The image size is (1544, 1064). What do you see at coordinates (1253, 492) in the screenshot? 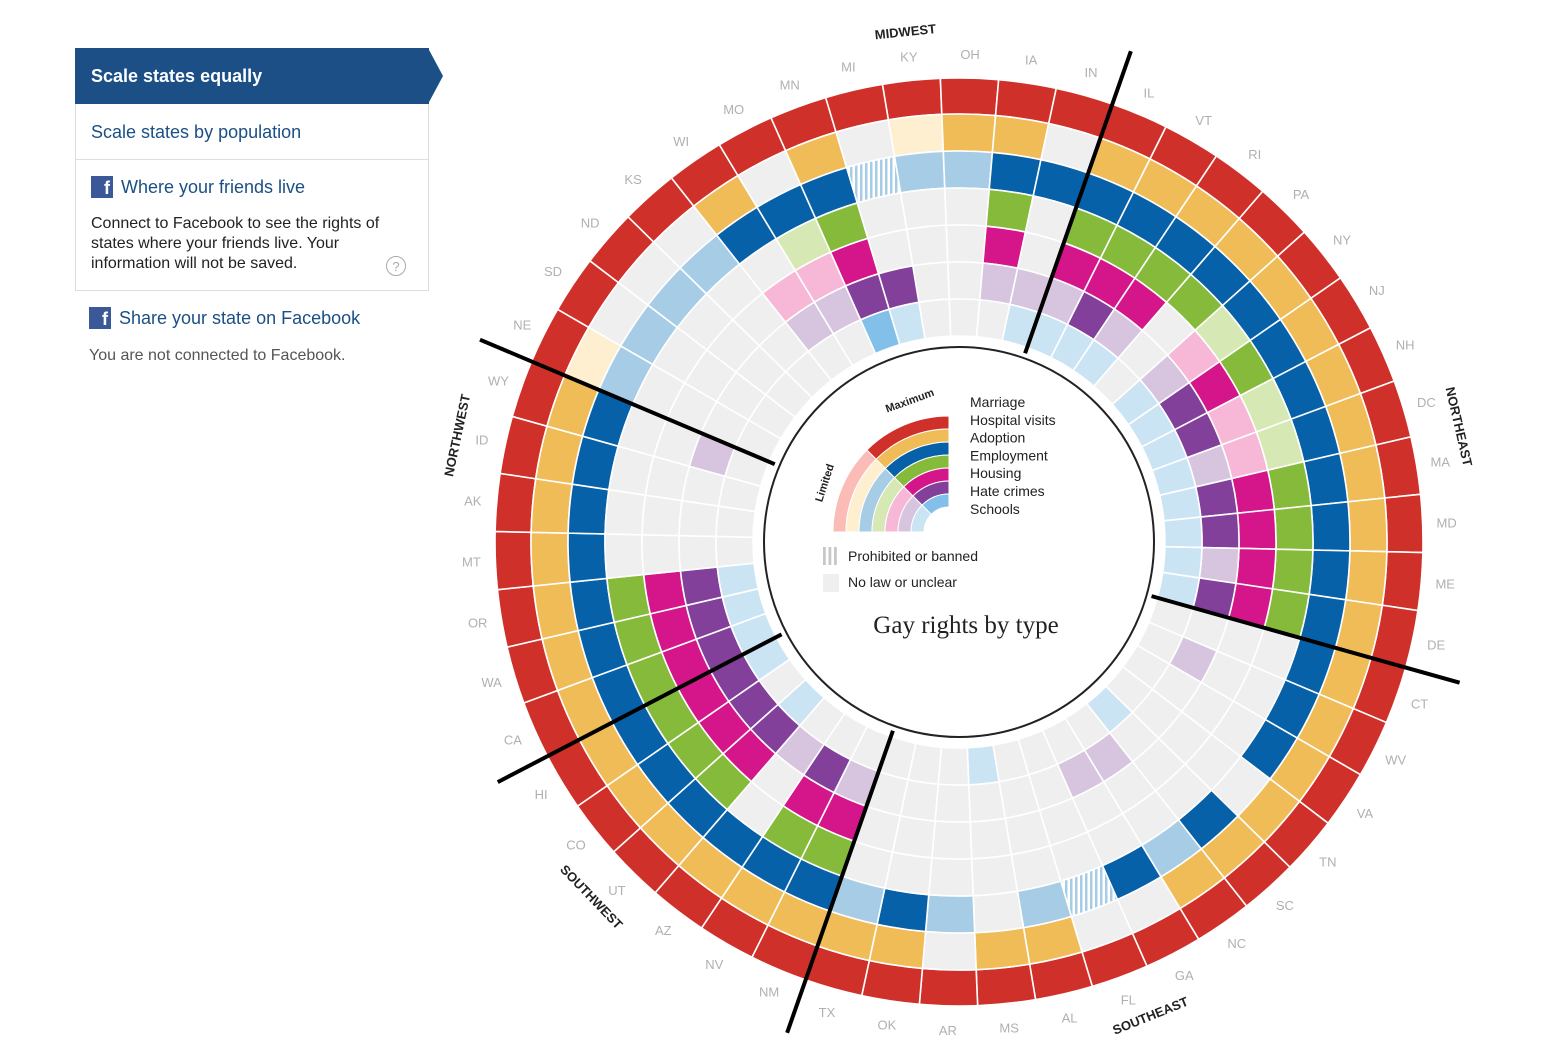
I see `cell-ma-housing` at bounding box center [1253, 492].